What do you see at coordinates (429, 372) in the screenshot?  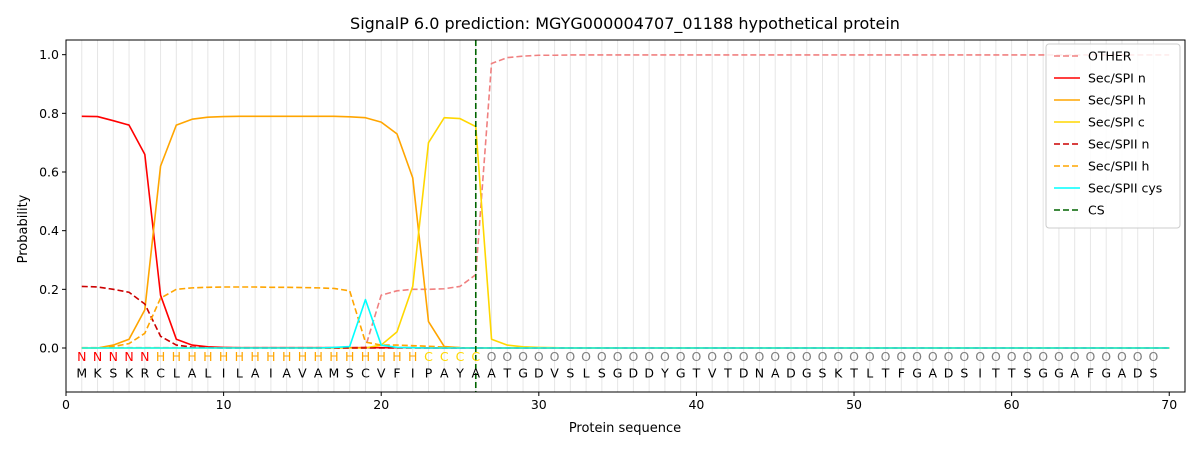 I see `residue-letter: P` at bounding box center [429, 372].